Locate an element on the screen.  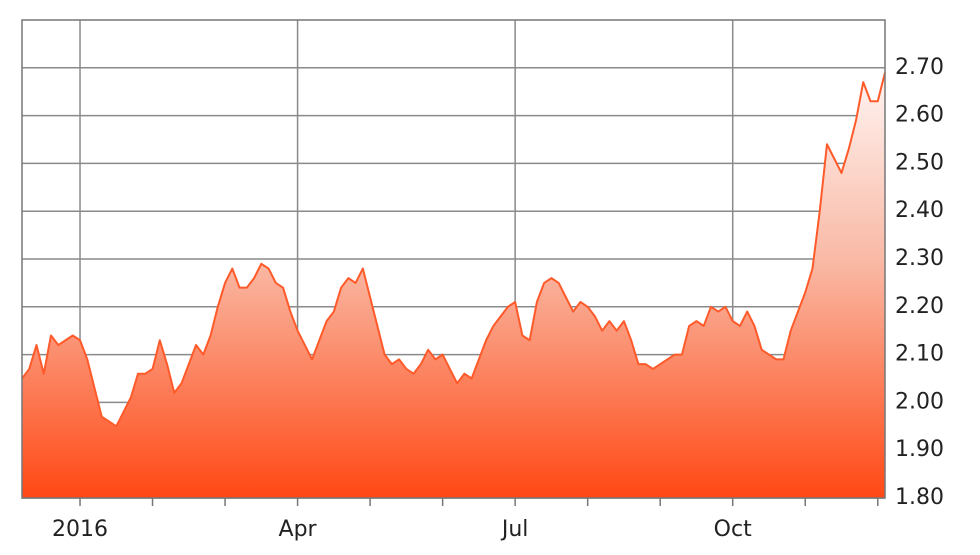
y-tick-label: 1.90 is located at coordinates (919, 449).